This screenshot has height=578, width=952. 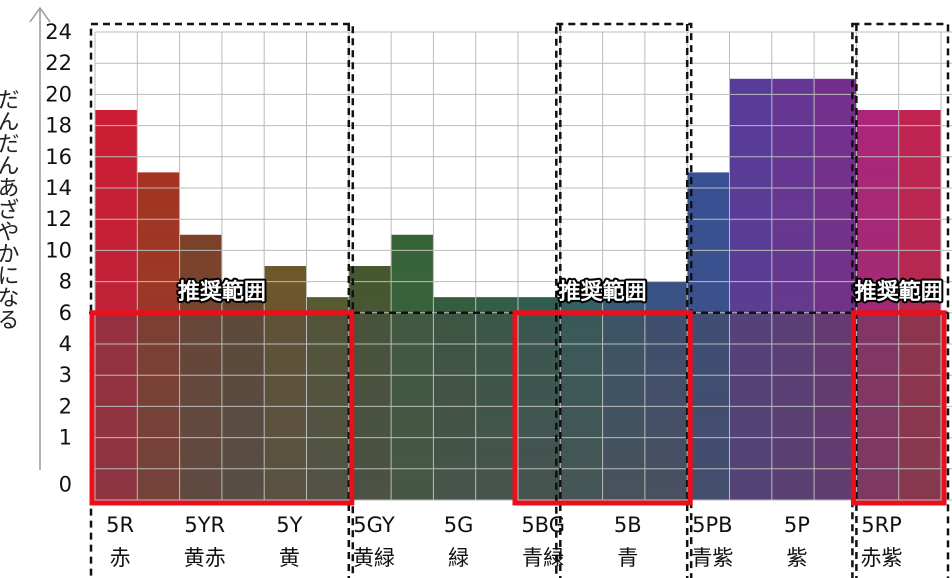 What do you see at coordinates (882, 558) in the screenshot?
I see `x-label-name: 赤紫` at bounding box center [882, 558].